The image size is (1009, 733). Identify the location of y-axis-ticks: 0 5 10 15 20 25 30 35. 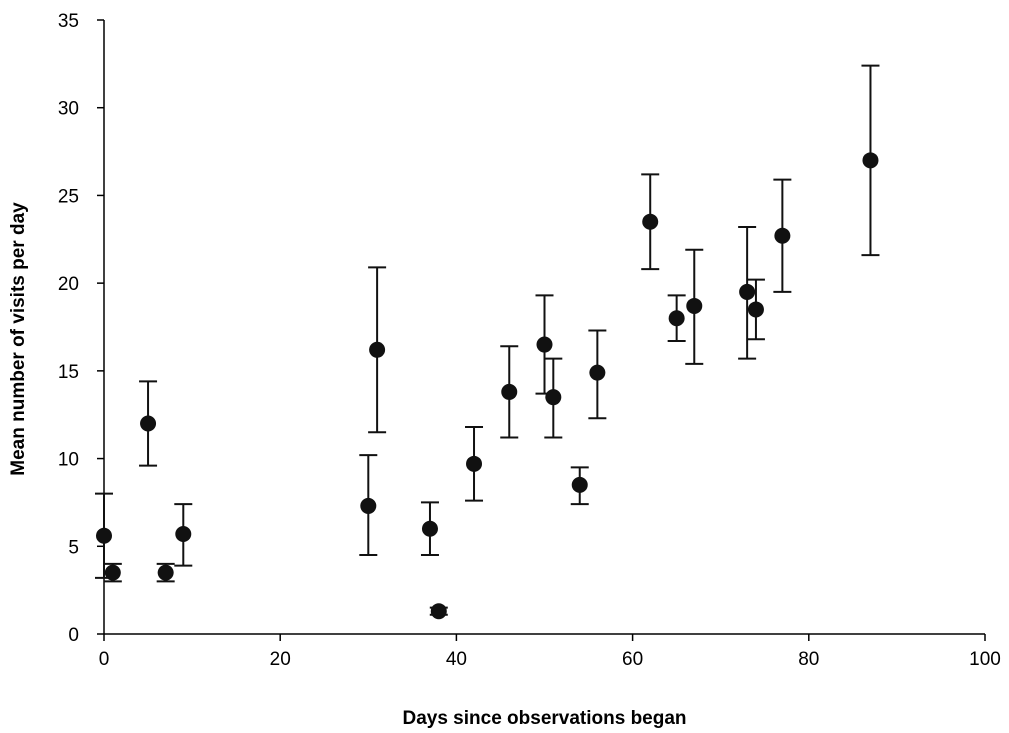
(81, 328).